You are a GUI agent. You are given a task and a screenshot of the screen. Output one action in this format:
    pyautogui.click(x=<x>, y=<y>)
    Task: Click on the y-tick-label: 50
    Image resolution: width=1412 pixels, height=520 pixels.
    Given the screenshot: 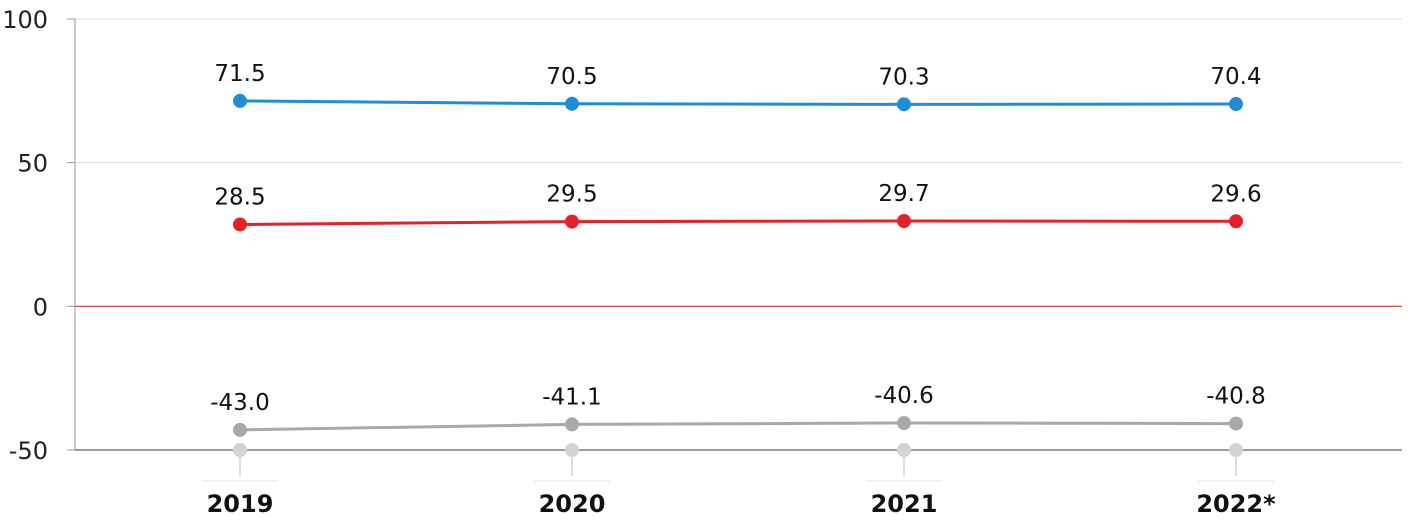 What is the action you would take?
    pyautogui.click(x=32, y=164)
    